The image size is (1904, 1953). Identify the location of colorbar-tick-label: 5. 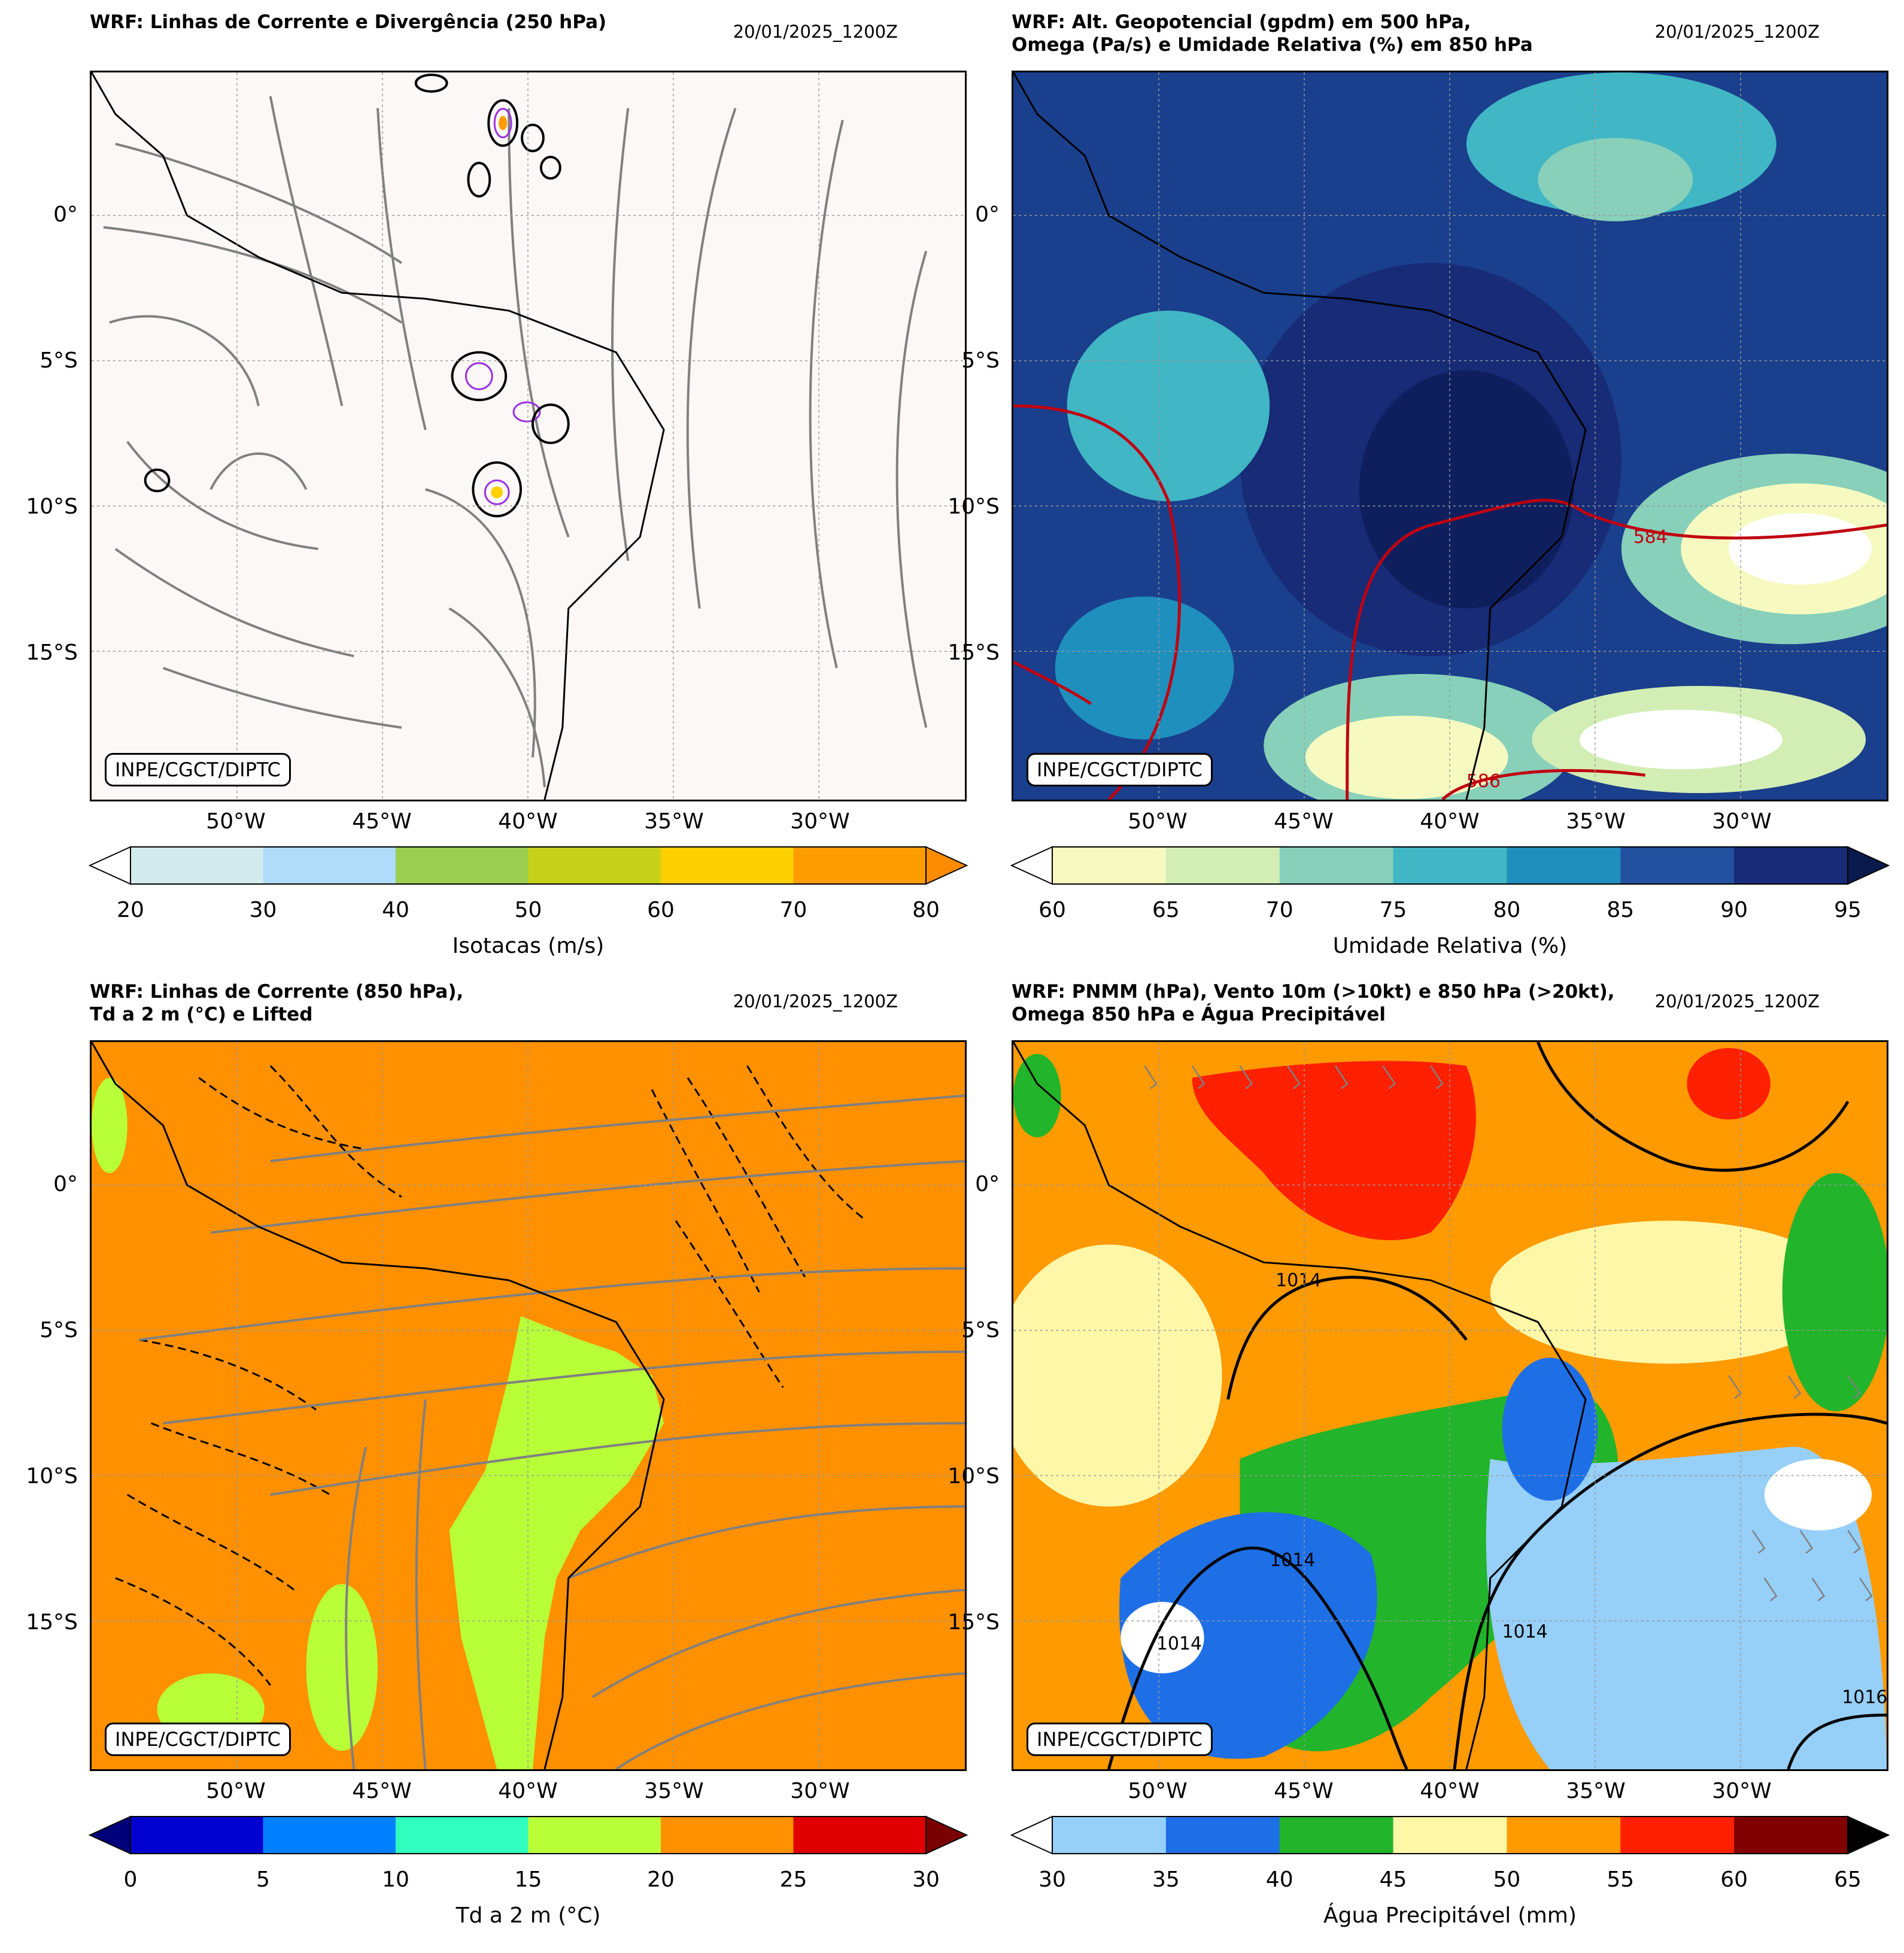
(263, 1879).